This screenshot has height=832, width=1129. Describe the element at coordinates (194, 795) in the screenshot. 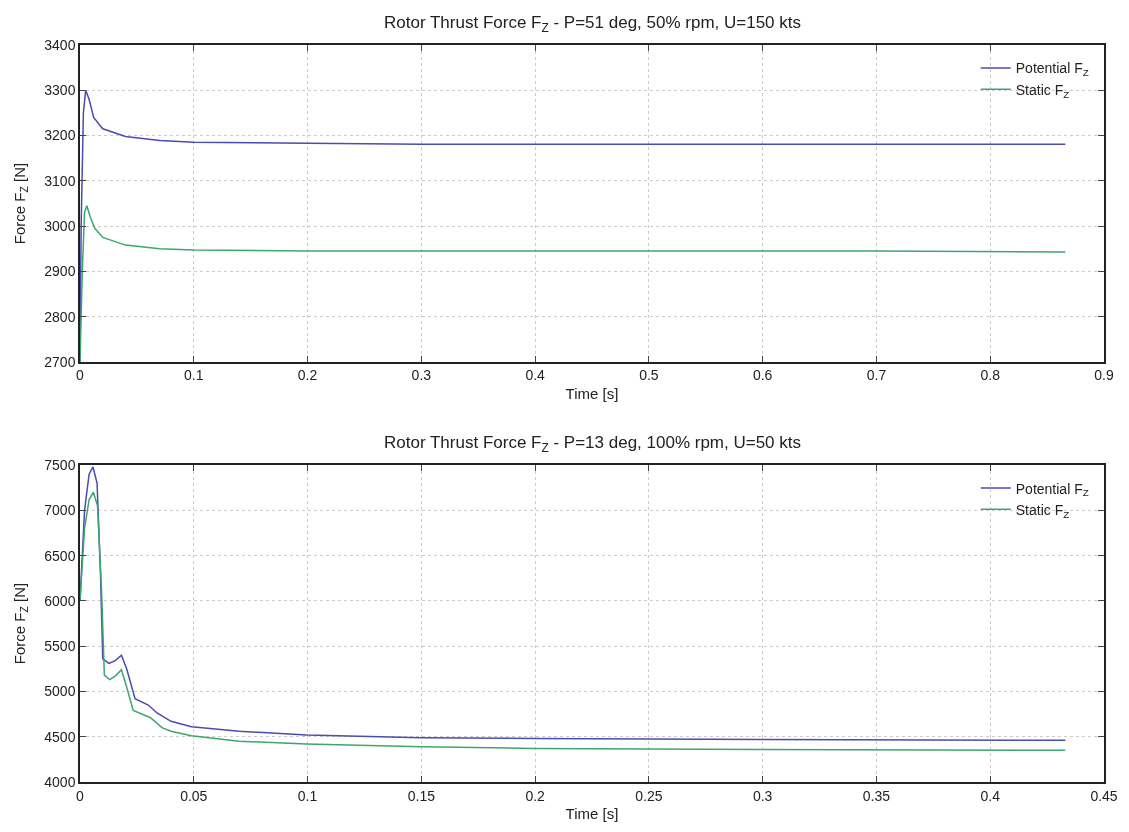

I see `x-tick-label: 0.05` at that location.